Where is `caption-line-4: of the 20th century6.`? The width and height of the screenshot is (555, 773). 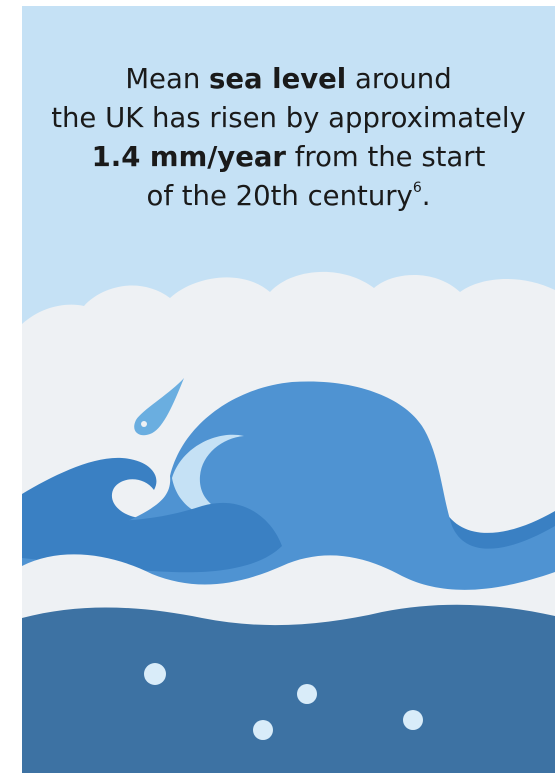 caption-line-4: of the 20th century6. is located at coordinates (288, 196).